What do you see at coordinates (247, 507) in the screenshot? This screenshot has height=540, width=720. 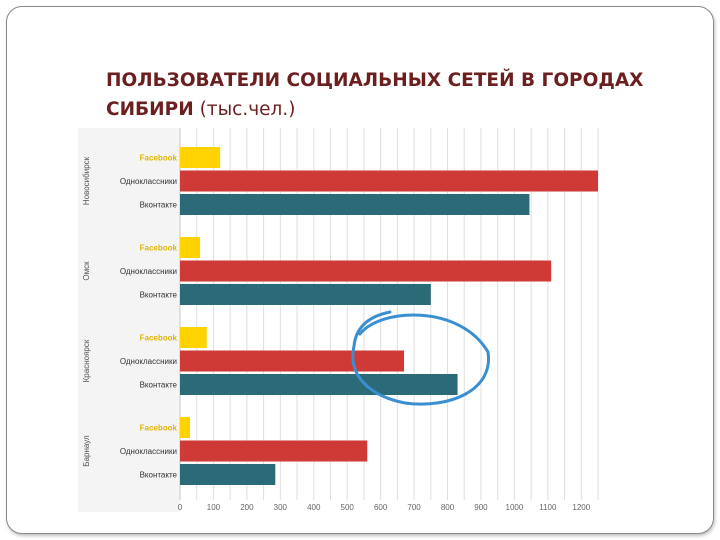 I see `x-tick-label: 200` at bounding box center [247, 507].